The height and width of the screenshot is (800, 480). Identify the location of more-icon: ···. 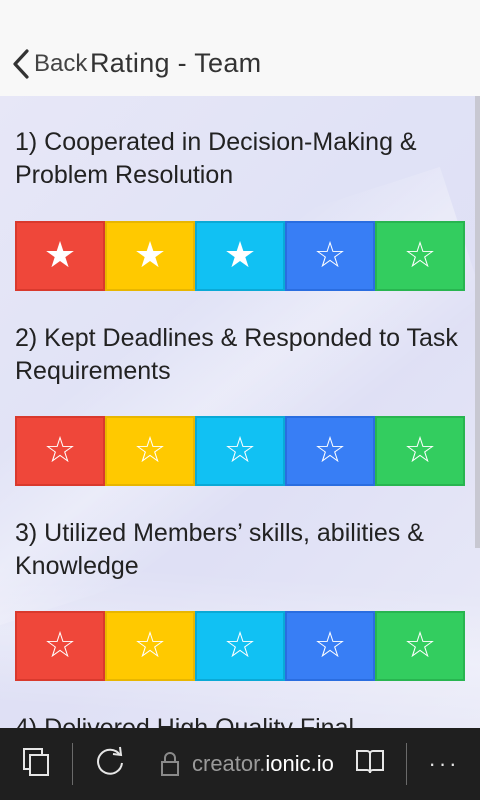
(444, 763).